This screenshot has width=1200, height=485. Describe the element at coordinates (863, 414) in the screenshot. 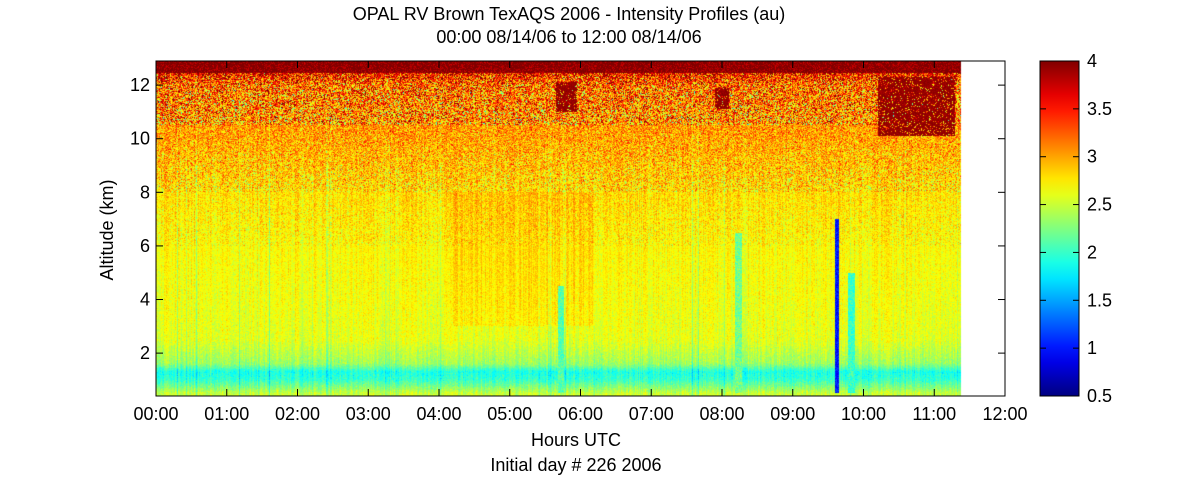

I see `x-tick-label: 10:00` at that location.